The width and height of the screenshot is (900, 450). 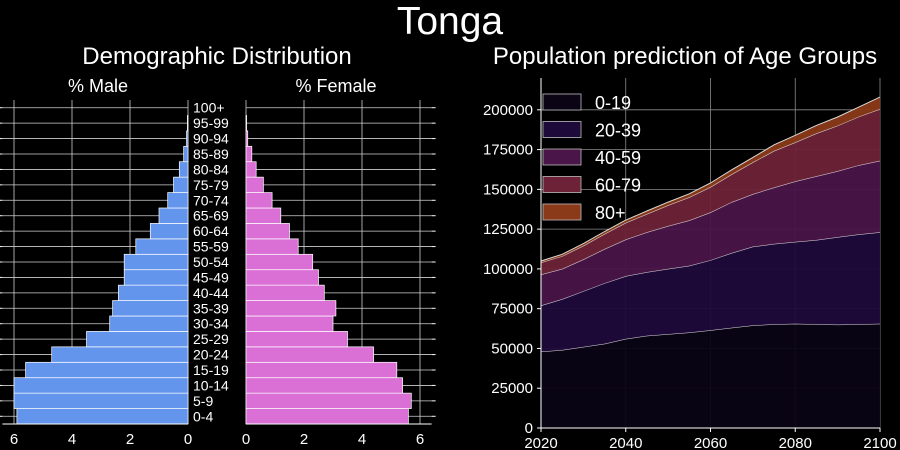 What do you see at coordinates (508, 269) in the screenshot?
I see `area-y-tick-label: 100000` at bounding box center [508, 269].